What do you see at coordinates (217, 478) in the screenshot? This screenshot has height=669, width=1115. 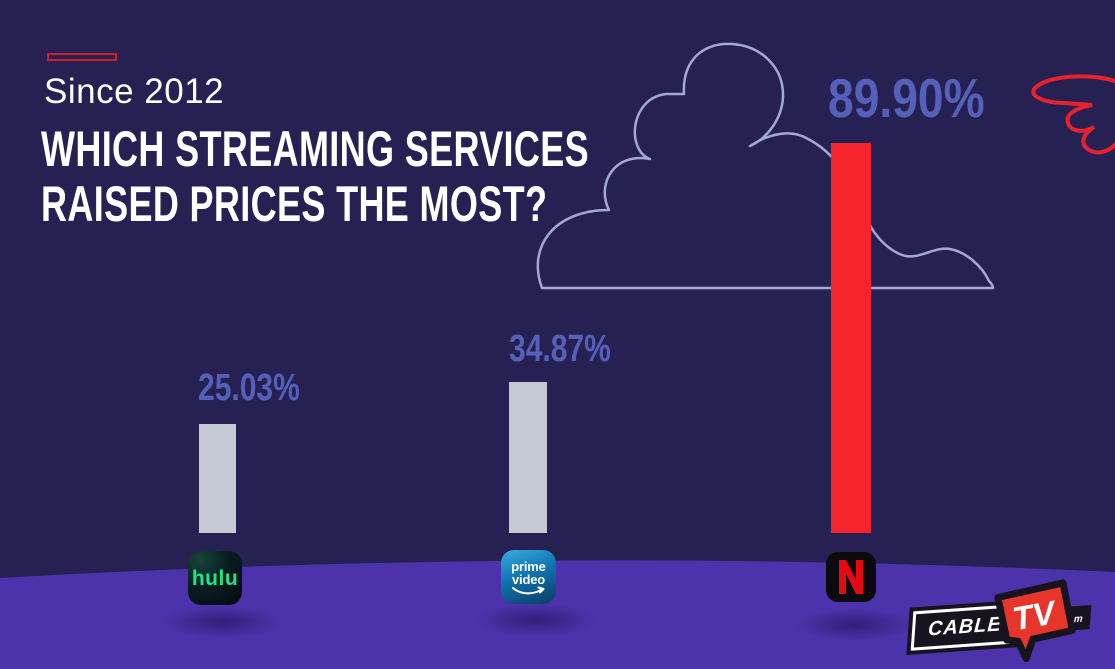 I see `hulu-bar` at bounding box center [217, 478].